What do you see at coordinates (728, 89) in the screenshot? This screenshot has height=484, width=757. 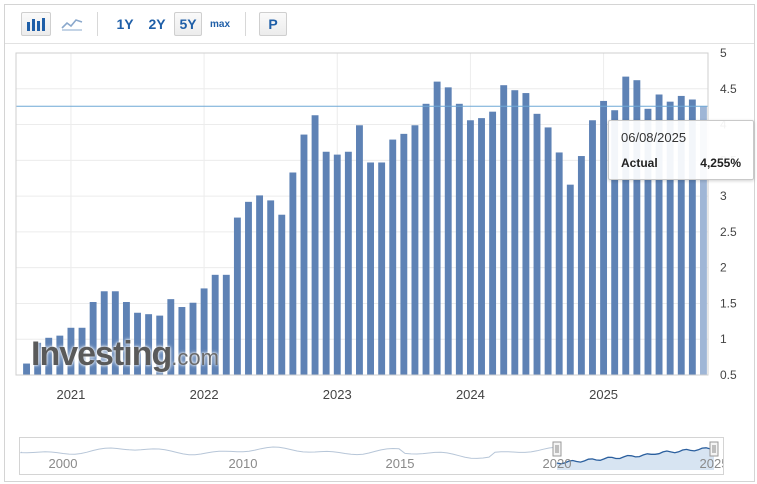 I see `y-tick-label: 4.5` at bounding box center [728, 89].